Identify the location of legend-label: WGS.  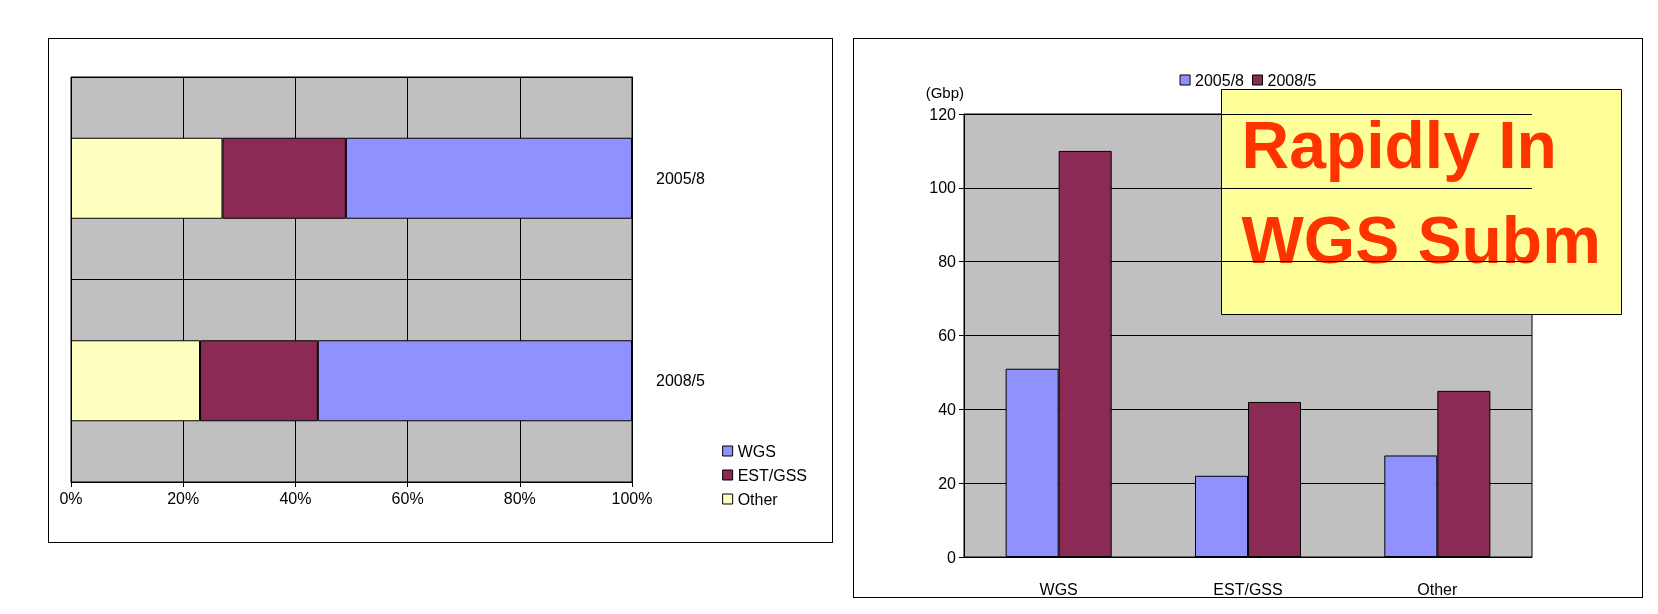
(756, 451).